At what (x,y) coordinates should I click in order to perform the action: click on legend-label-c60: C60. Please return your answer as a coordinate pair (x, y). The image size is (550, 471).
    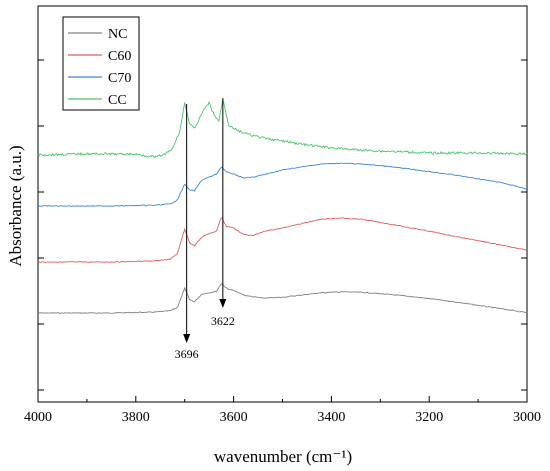
    Looking at the image, I should click on (119, 56).